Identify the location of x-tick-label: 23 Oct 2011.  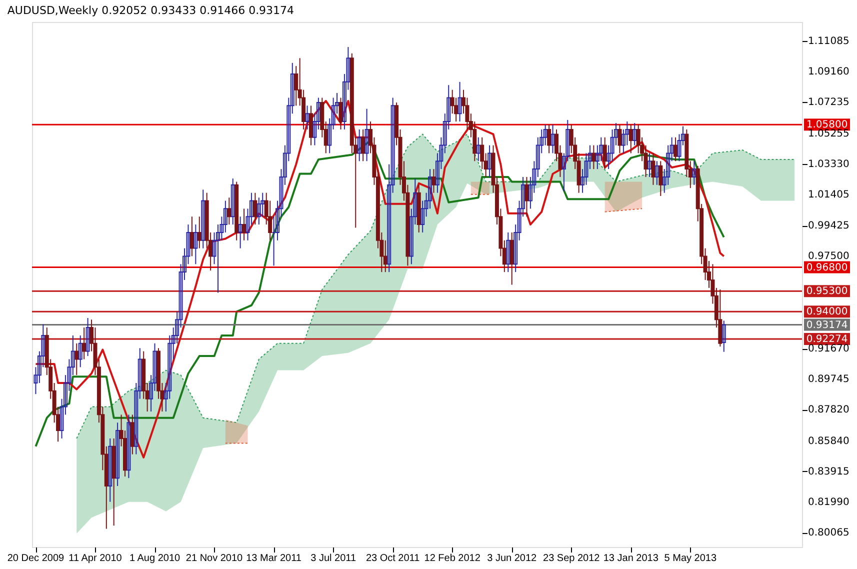
(393, 558).